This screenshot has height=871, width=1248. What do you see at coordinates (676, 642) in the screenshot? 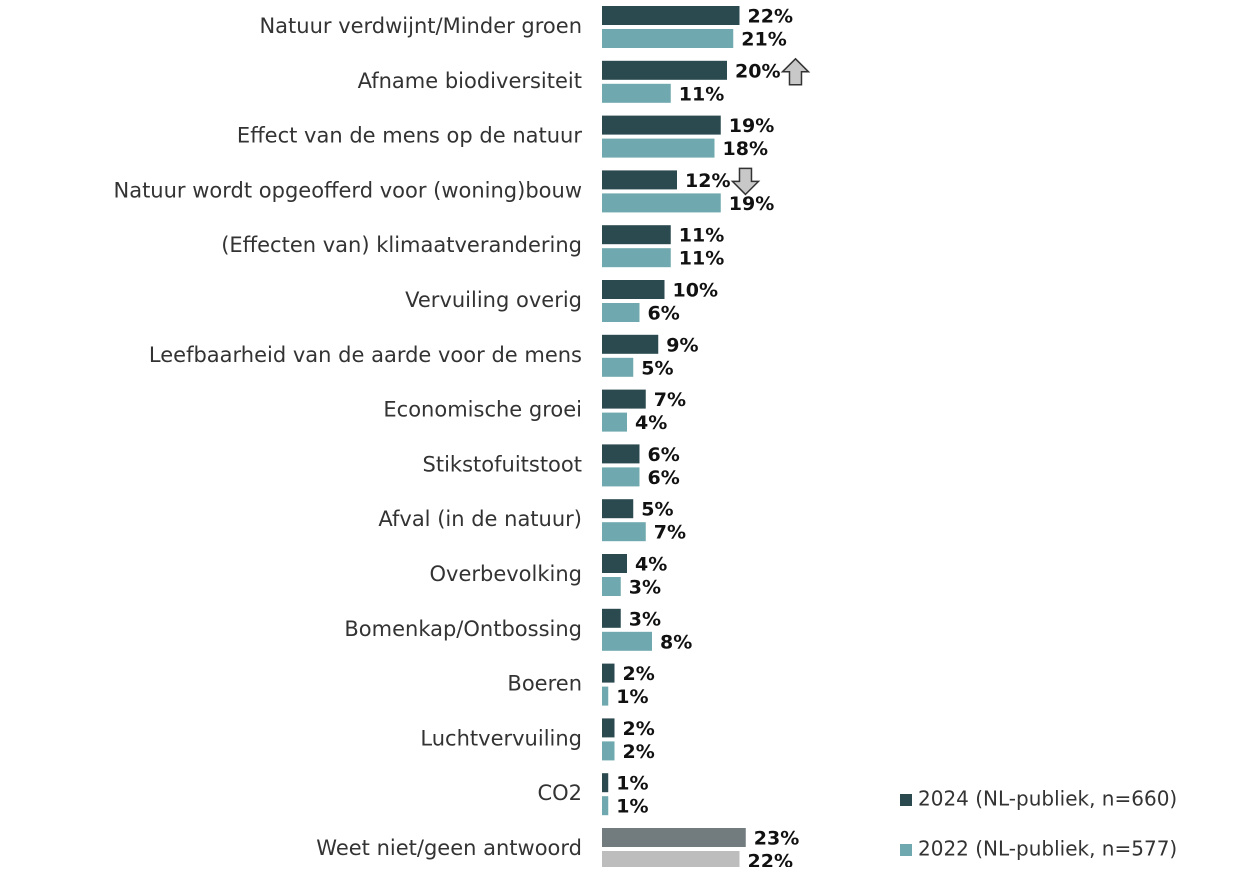
I see `value-label: 8%` at bounding box center [676, 642].